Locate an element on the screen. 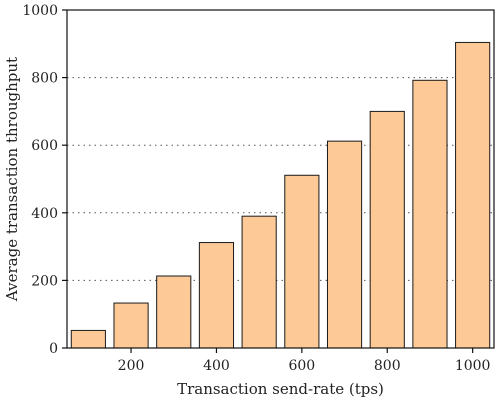  x-axis-ticks: 200 400 600 800 1000 is located at coordinates (304, 361).